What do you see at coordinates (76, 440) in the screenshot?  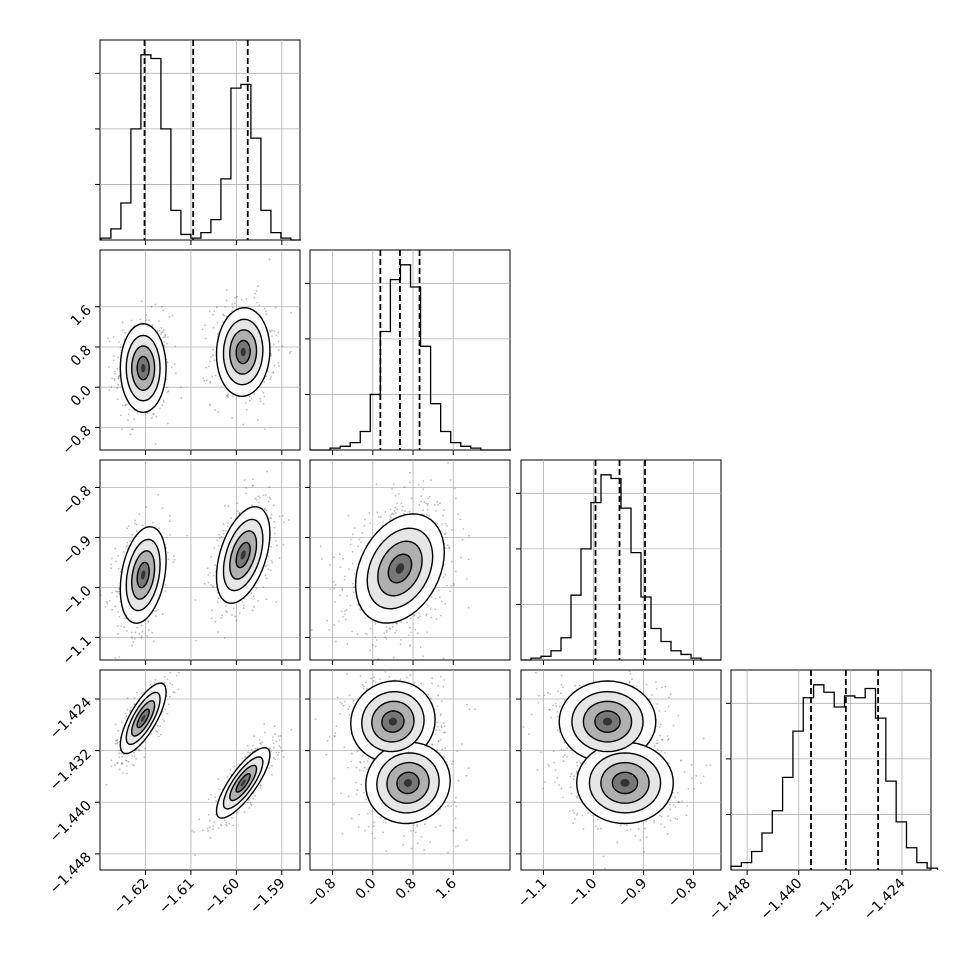 I see `y-tick-label: −0.8` at bounding box center [76, 440].